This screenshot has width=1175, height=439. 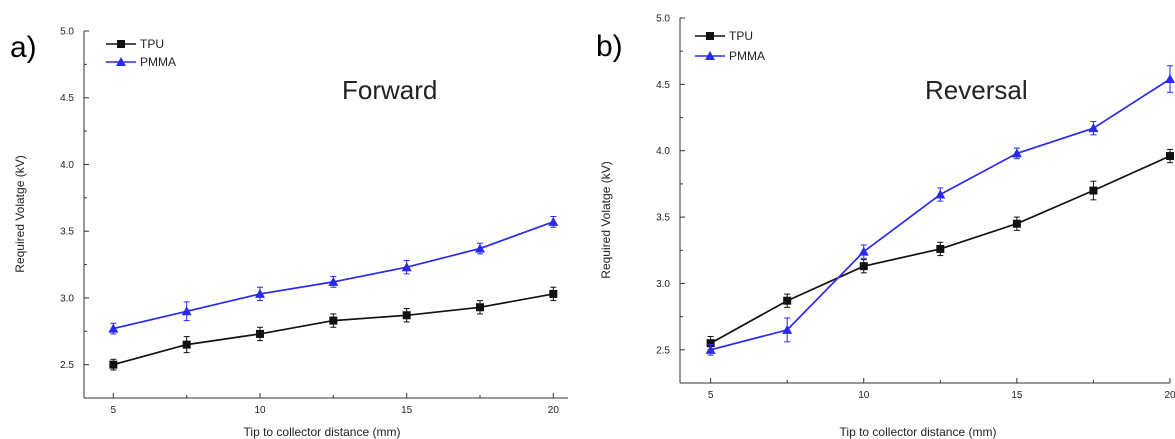 I want to click on panel-b-legend-marker-pmma, so click(x=710, y=55).